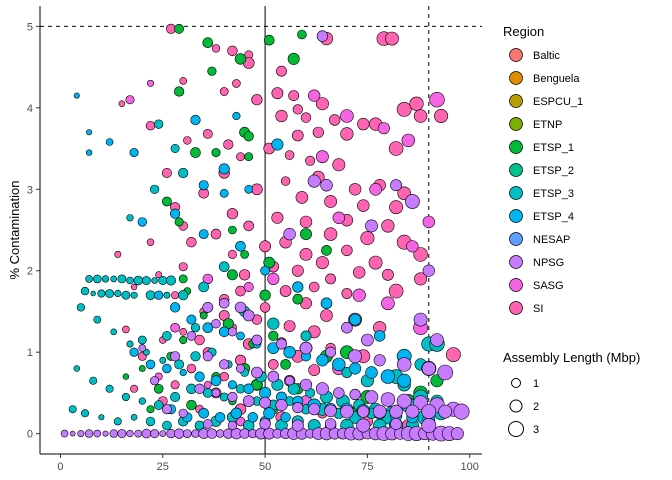 Image resolution: width=672 pixels, height=480 pixels. I want to click on x-tick-label: 25, so click(163, 467).